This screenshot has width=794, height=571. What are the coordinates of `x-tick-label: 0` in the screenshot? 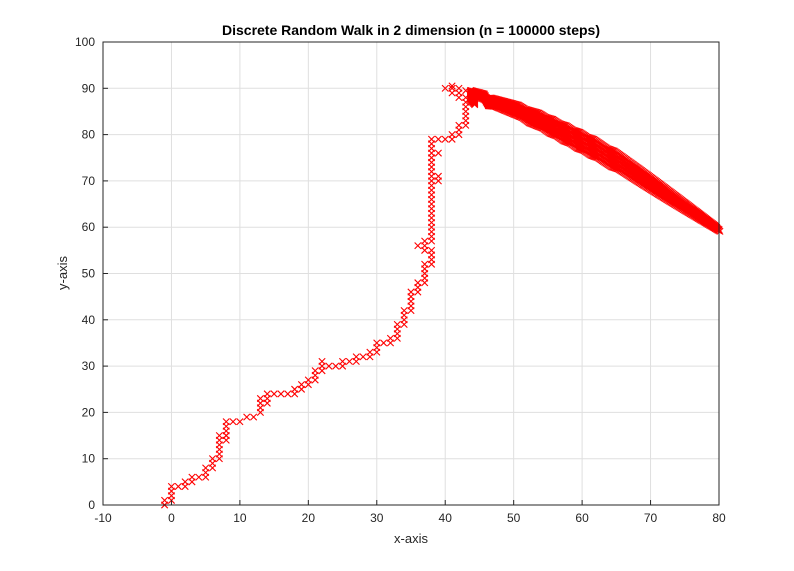 It's located at (171, 518).